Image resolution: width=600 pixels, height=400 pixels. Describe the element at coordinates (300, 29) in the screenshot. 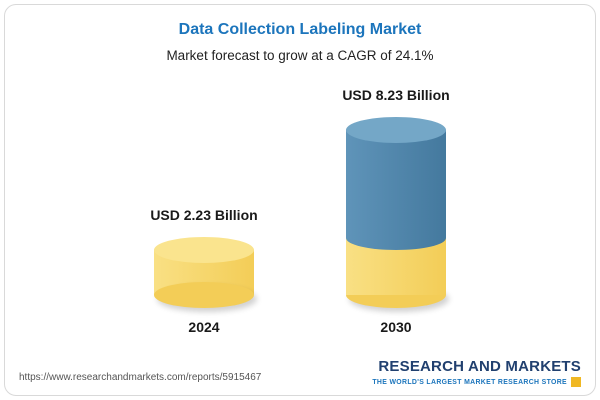

I see `chart-title: Data Collection Labeling Market` at that location.